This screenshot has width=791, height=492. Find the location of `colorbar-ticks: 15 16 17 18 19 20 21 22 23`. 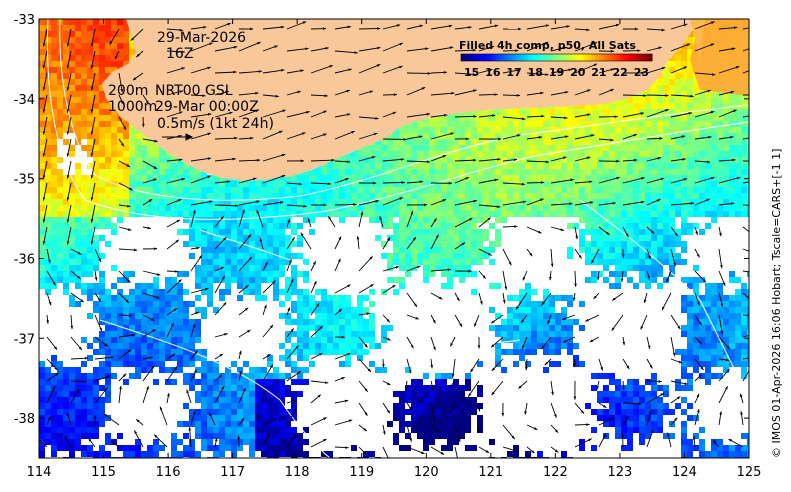

colorbar-ticks: 15 16 17 18 19 20 21 22 23 is located at coordinates (556, 72).